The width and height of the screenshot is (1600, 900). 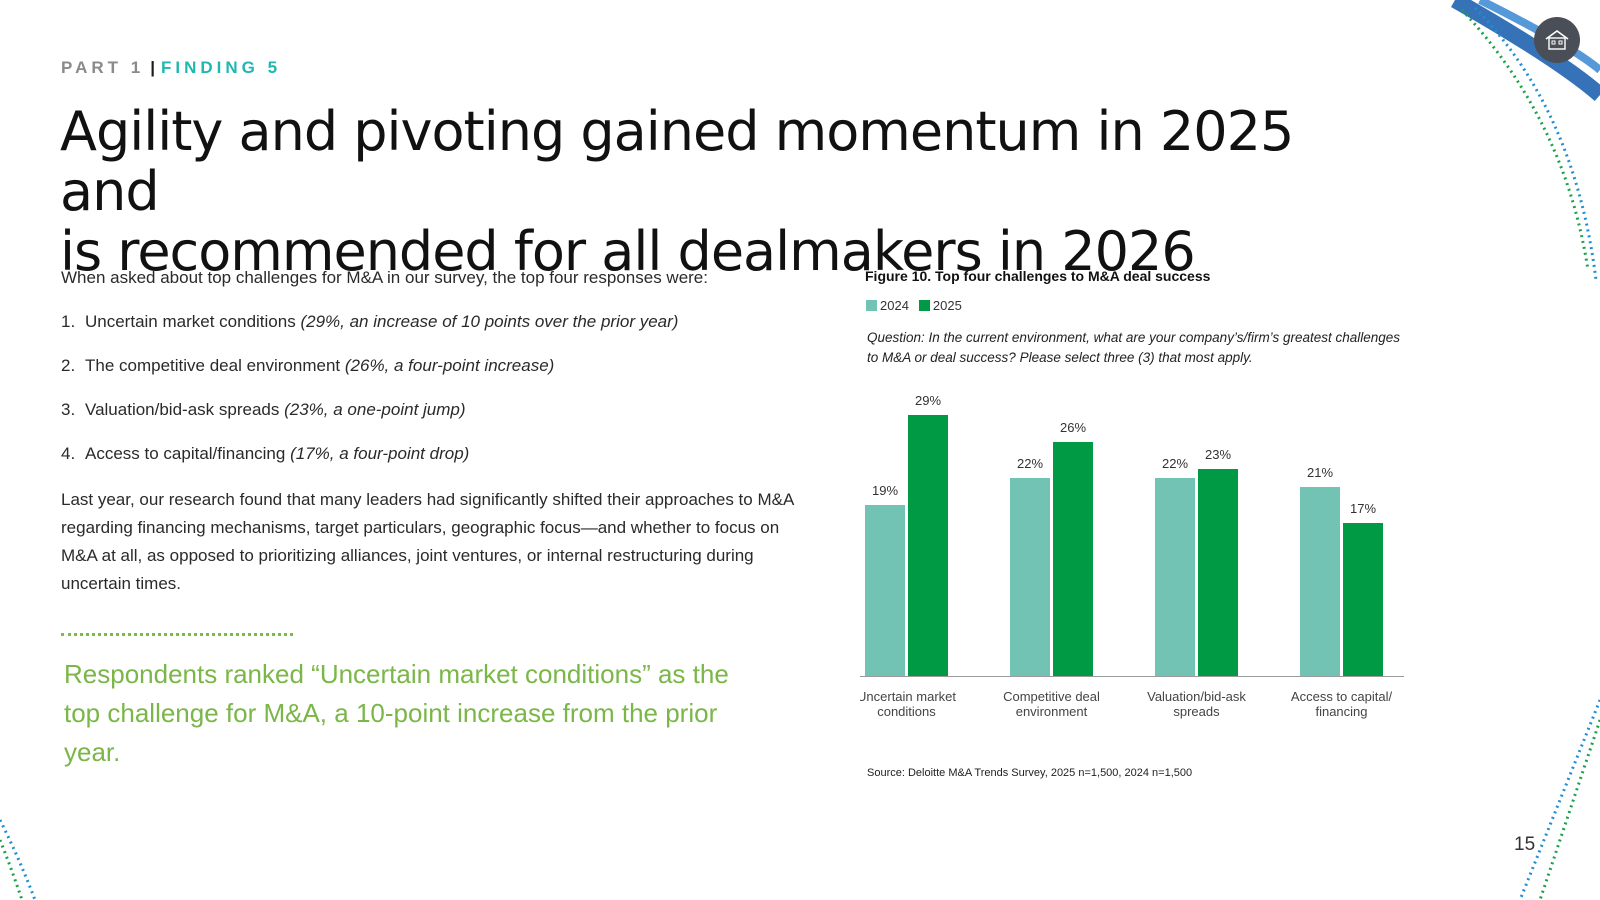 I want to click on list-text: Uncertain market conditions, so click(x=190, y=321).